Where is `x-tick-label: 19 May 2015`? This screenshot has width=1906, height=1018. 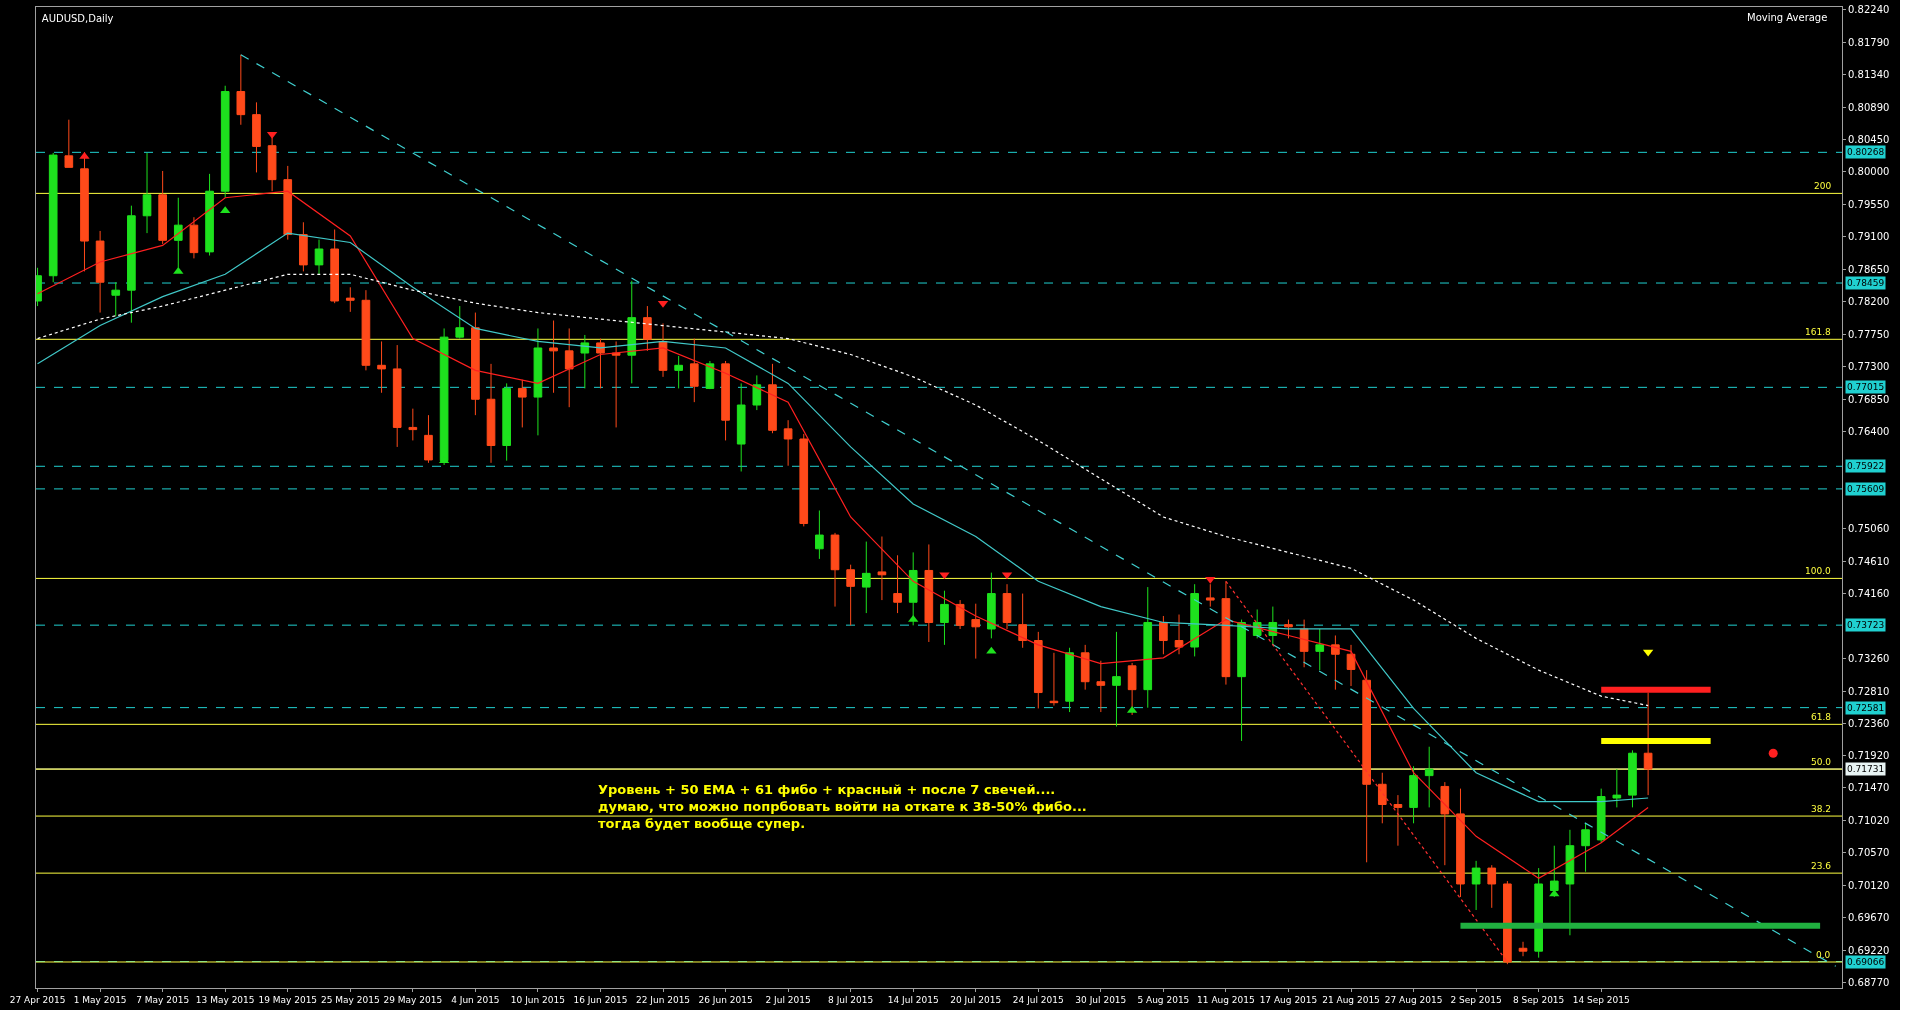 x-tick-label: 19 May 2015 is located at coordinates (288, 999).